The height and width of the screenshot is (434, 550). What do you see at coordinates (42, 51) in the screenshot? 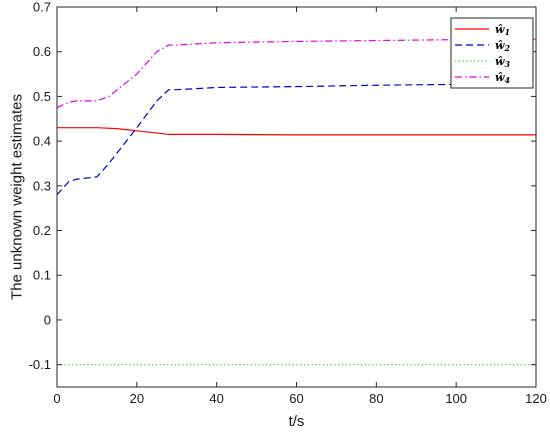
I see `y-tick-label: 0.6` at bounding box center [42, 51].